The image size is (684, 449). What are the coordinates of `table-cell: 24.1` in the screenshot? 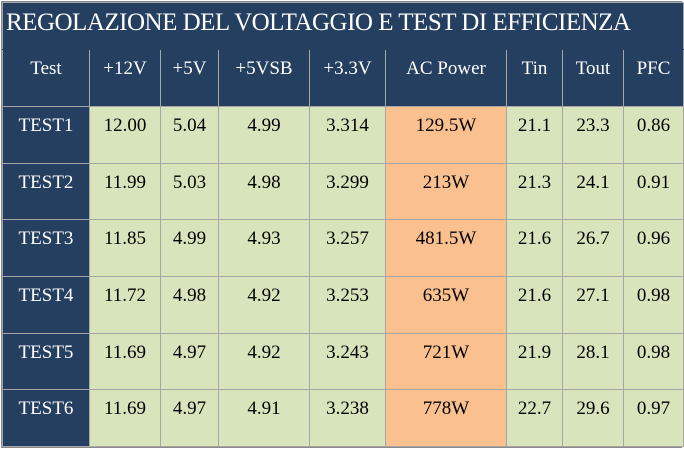 It's located at (593, 191).